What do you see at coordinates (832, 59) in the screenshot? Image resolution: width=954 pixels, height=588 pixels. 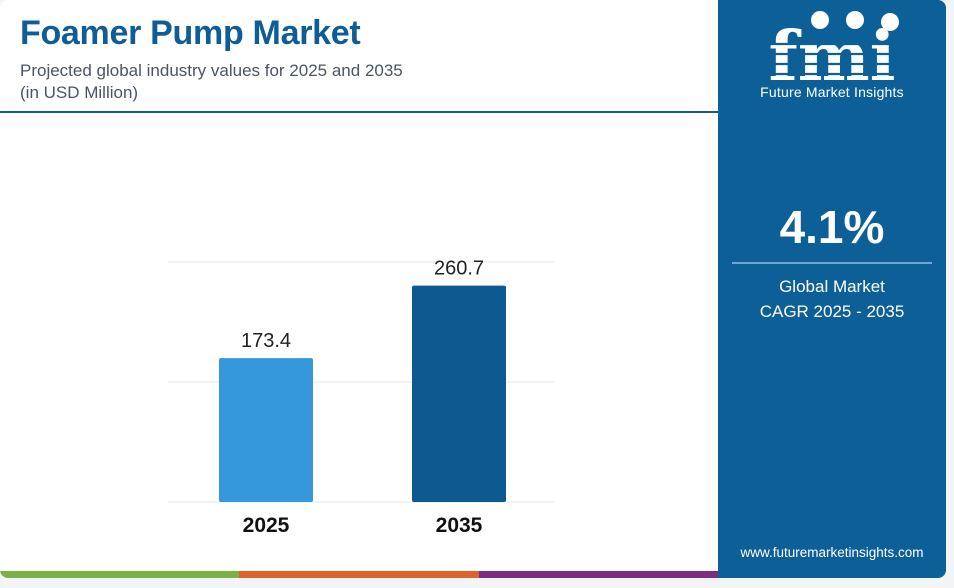 I see `logo-stripes` at bounding box center [832, 59].